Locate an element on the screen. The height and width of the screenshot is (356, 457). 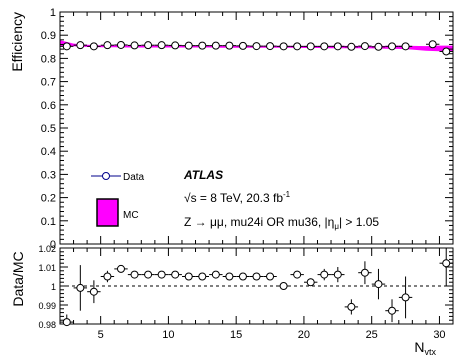
legend: Data MC is located at coordinates (118, 199).